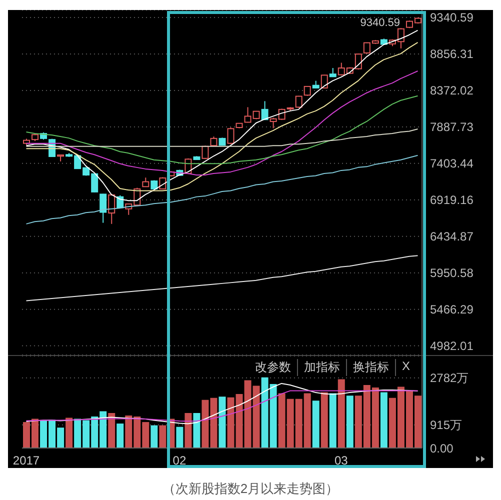  Describe the element at coordinates (341, 461) in the screenshot. I see `x-tick-label: 03` at that location.